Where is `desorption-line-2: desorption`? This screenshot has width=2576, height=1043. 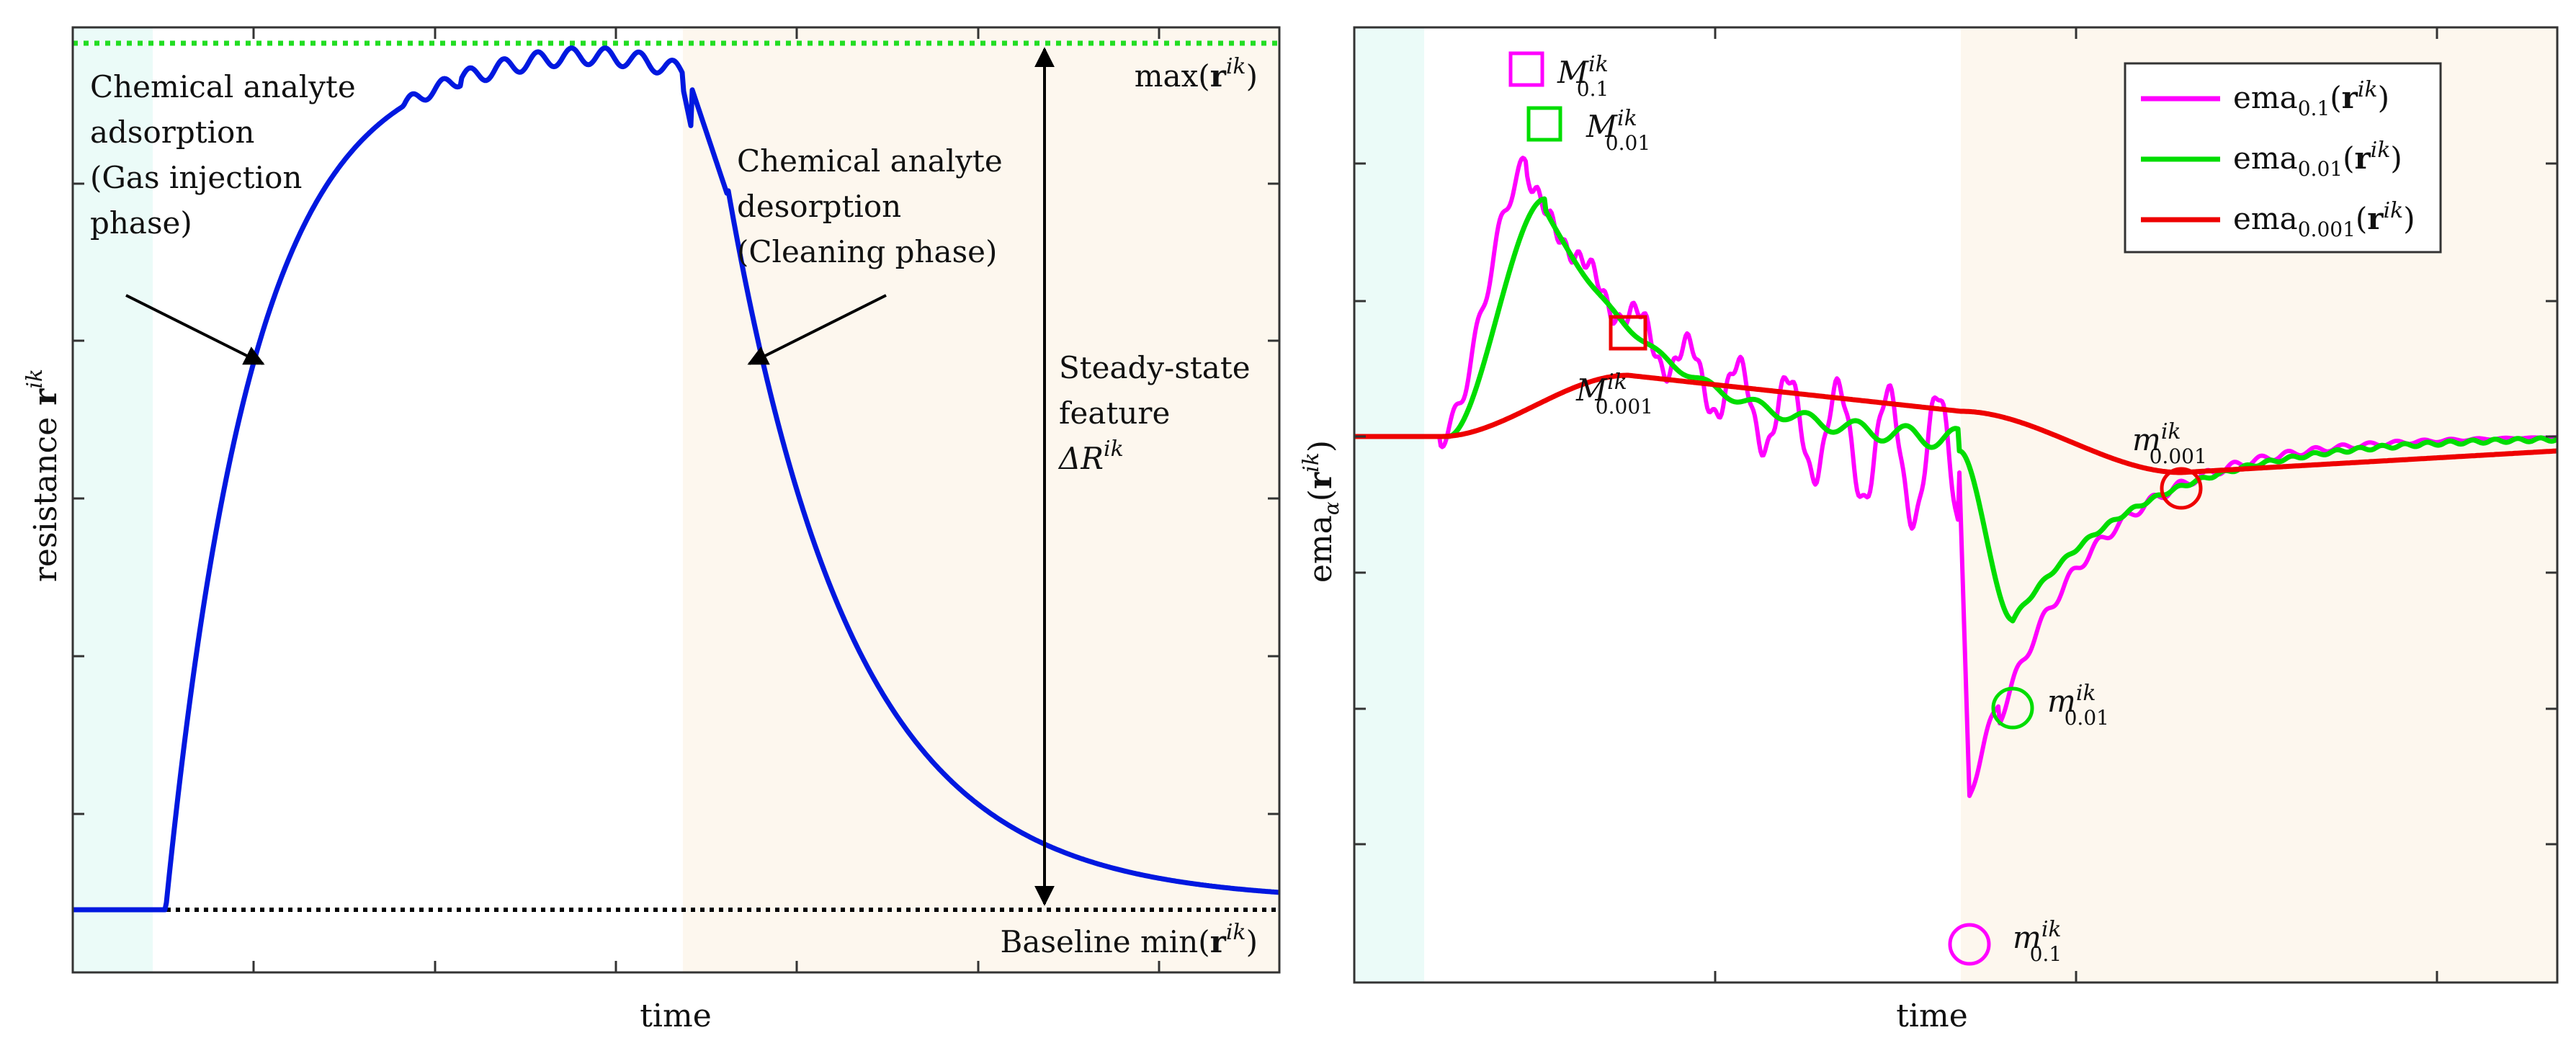
desorption-line-2: desorption is located at coordinates (819, 206).